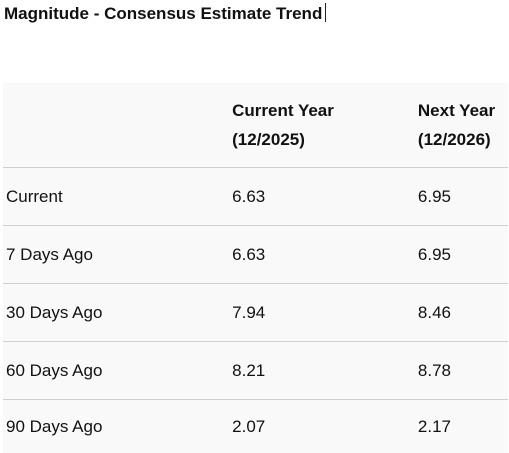 Image resolution: width=509 pixels, height=453 pixels. I want to click on page-title: Magnitude - Consensus Estimate Trend, so click(163, 13).